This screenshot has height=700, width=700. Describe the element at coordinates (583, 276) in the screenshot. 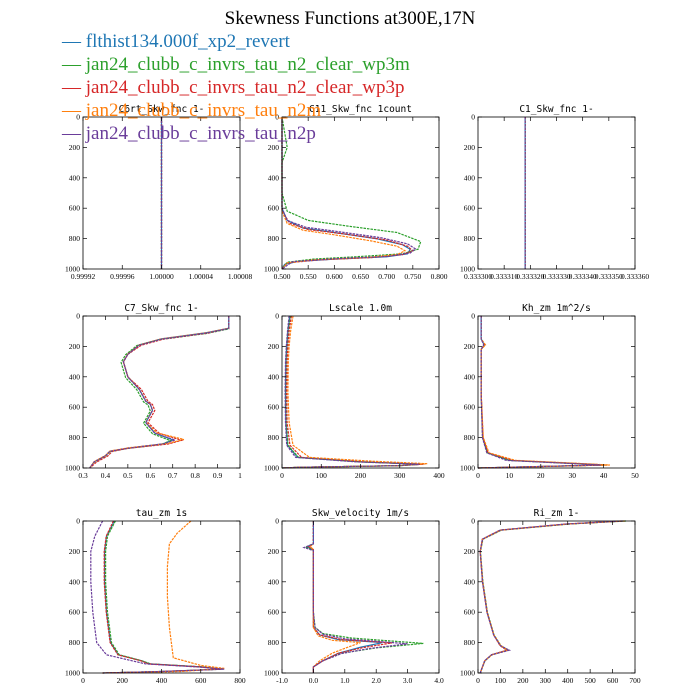

I see `x-tick-label: 0.333340` at that location.